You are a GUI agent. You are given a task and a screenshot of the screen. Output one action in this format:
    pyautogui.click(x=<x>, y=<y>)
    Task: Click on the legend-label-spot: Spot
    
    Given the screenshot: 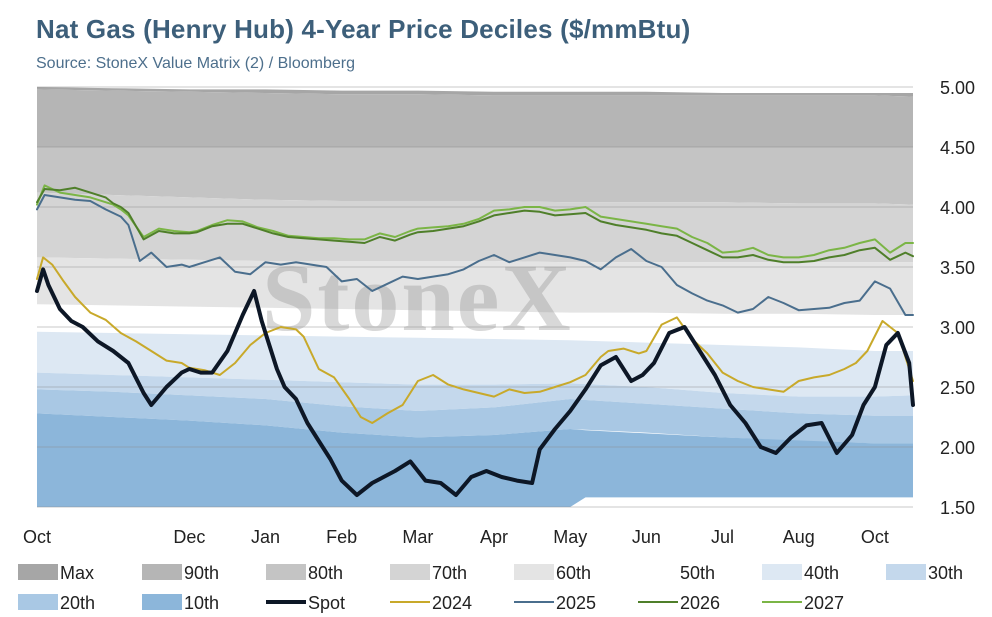 What is the action you would take?
    pyautogui.click(x=326, y=603)
    